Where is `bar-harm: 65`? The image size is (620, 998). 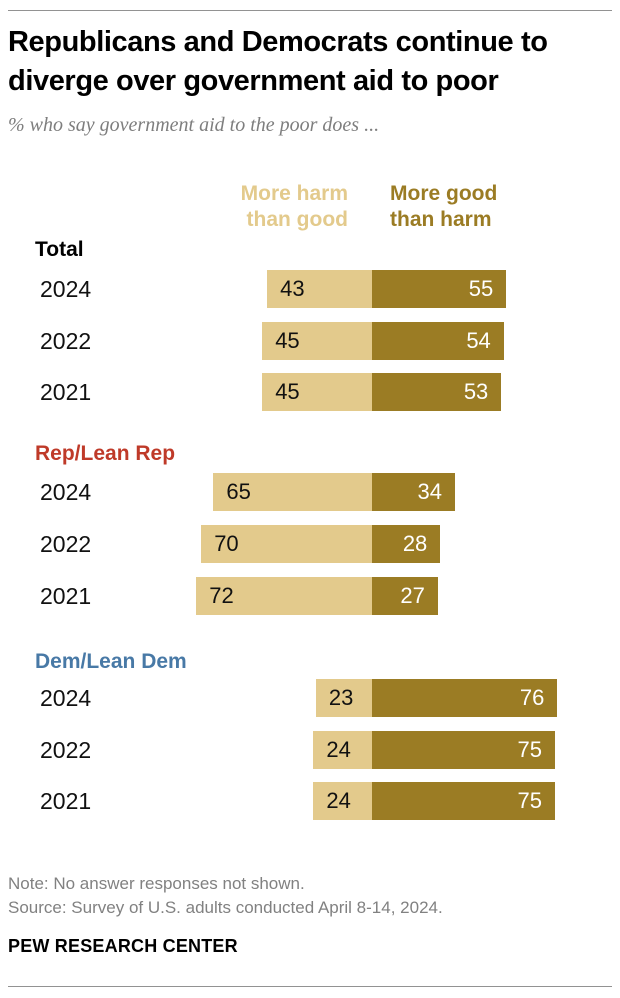
bar-harm: 65 is located at coordinates (292, 492).